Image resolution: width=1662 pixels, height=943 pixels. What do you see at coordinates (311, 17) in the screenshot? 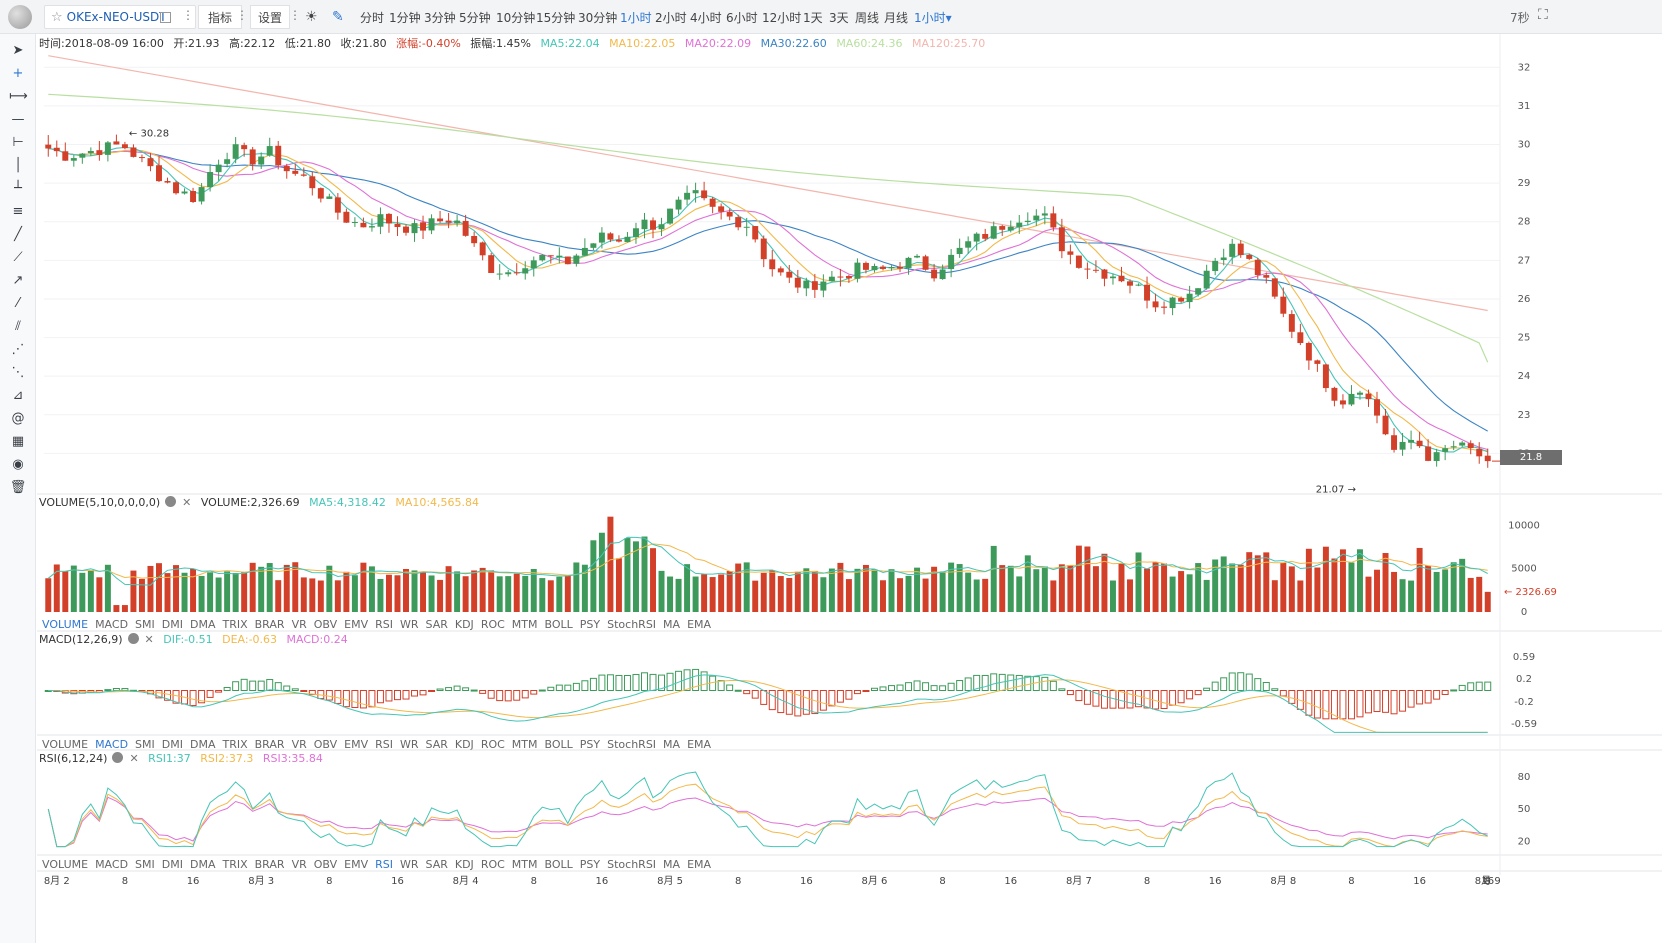
I see `theme-sun-icon: ☀` at bounding box center [311, 17].